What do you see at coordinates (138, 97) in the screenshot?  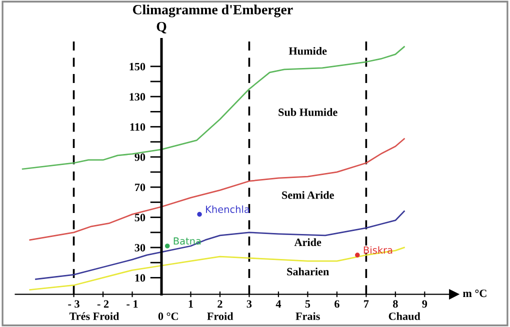 I see `y-tick-label: 130` at bounding box center [138, 97].